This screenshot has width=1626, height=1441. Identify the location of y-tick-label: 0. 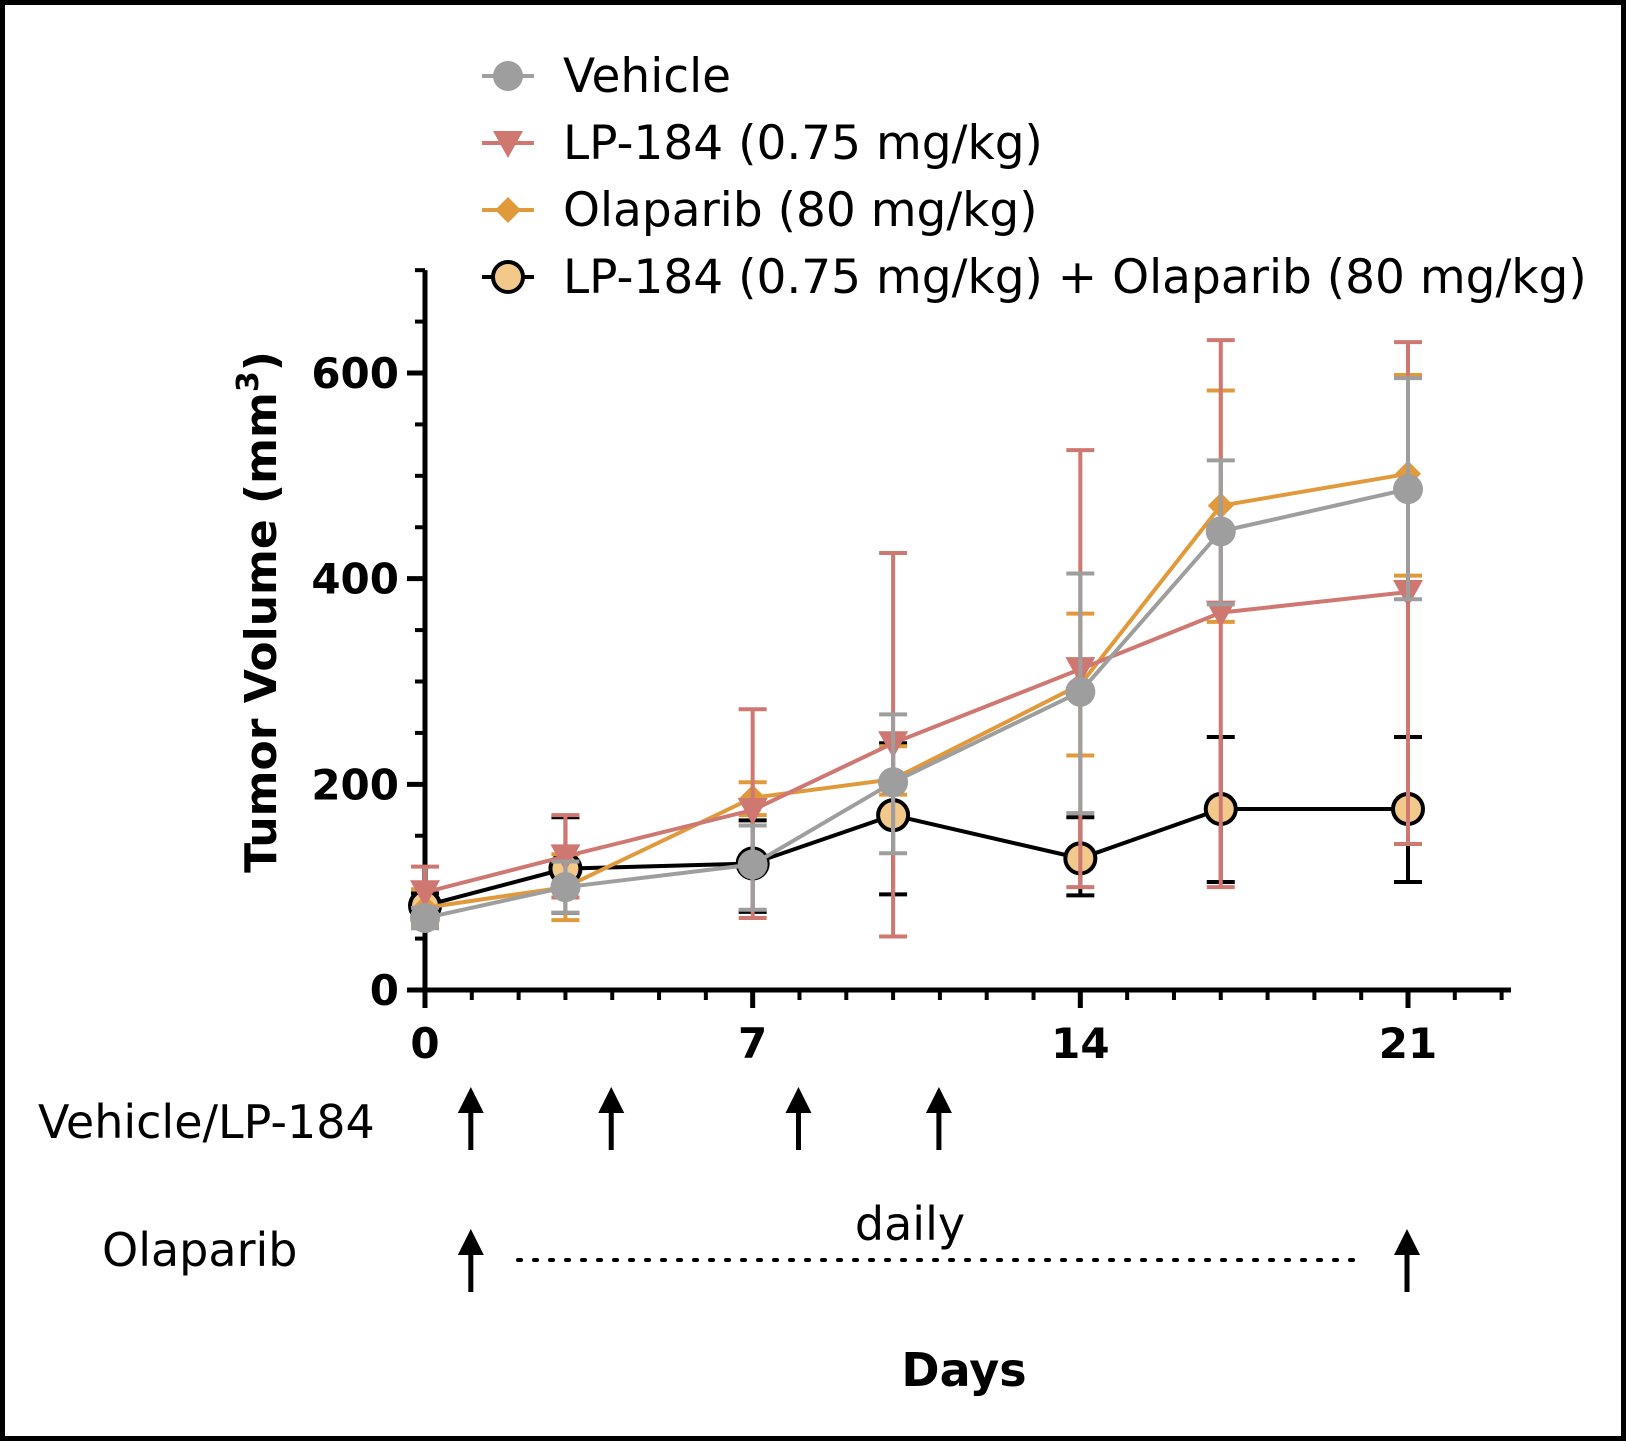
(384, 990).